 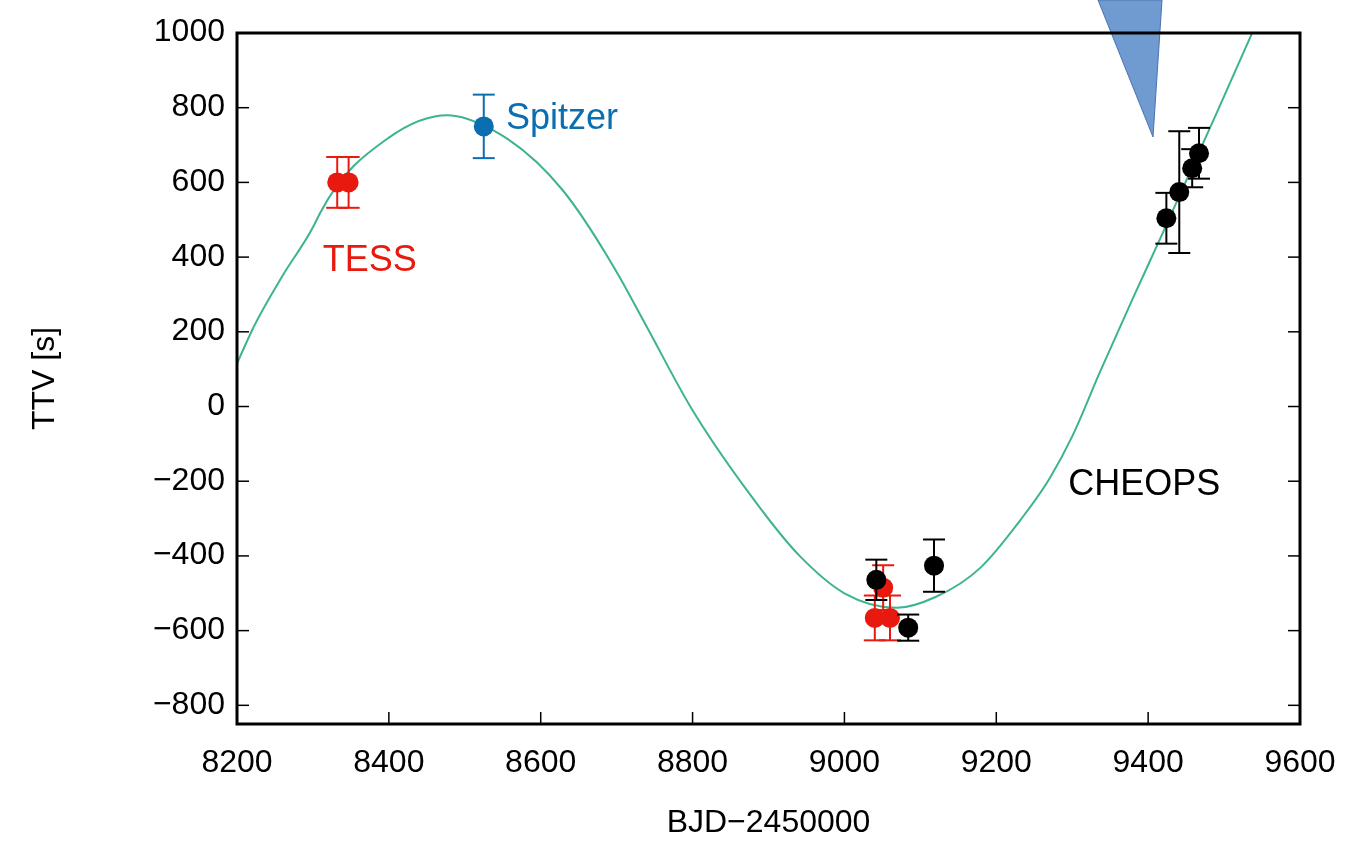 What do you see at coordinates (198, 254) in the screenshot?
I see `y-tick-label: 400` at bounding box center [198, 254].